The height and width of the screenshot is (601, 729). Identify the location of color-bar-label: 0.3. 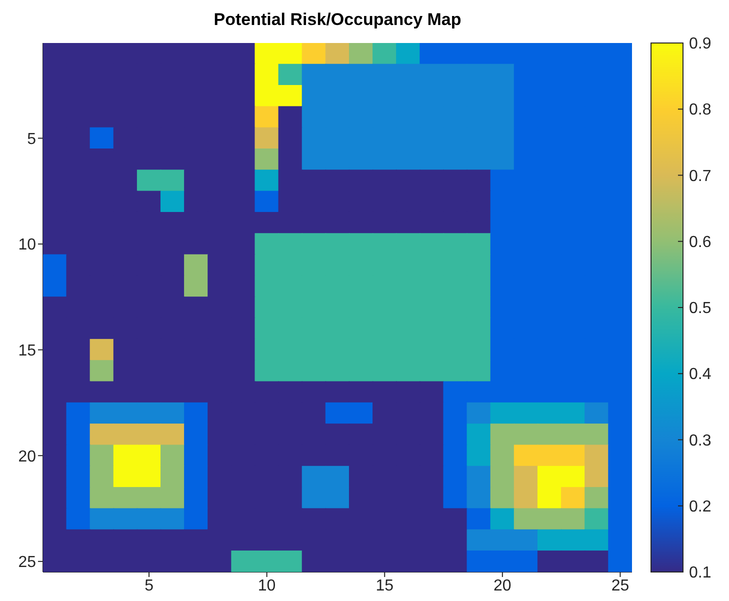
(700, 441).